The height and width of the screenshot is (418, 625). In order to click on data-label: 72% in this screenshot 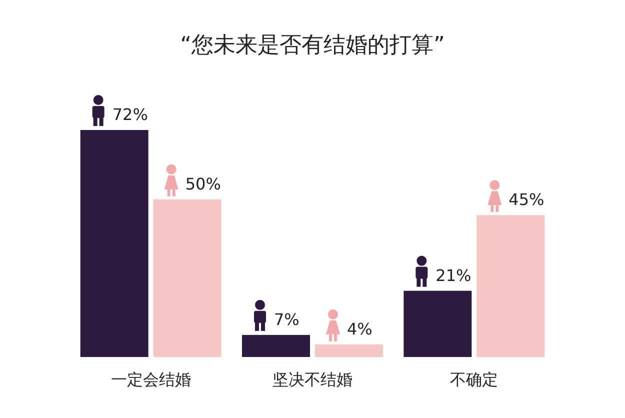, I will do `click(130, 114)`.